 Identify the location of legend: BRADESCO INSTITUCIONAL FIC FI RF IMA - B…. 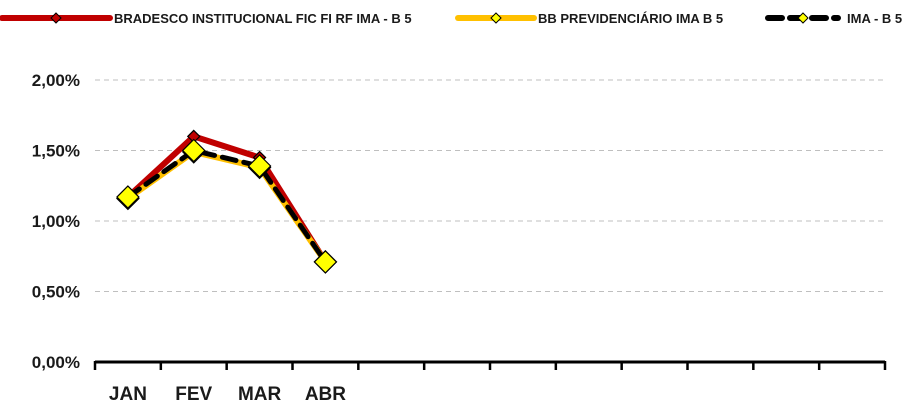
(451, 18).